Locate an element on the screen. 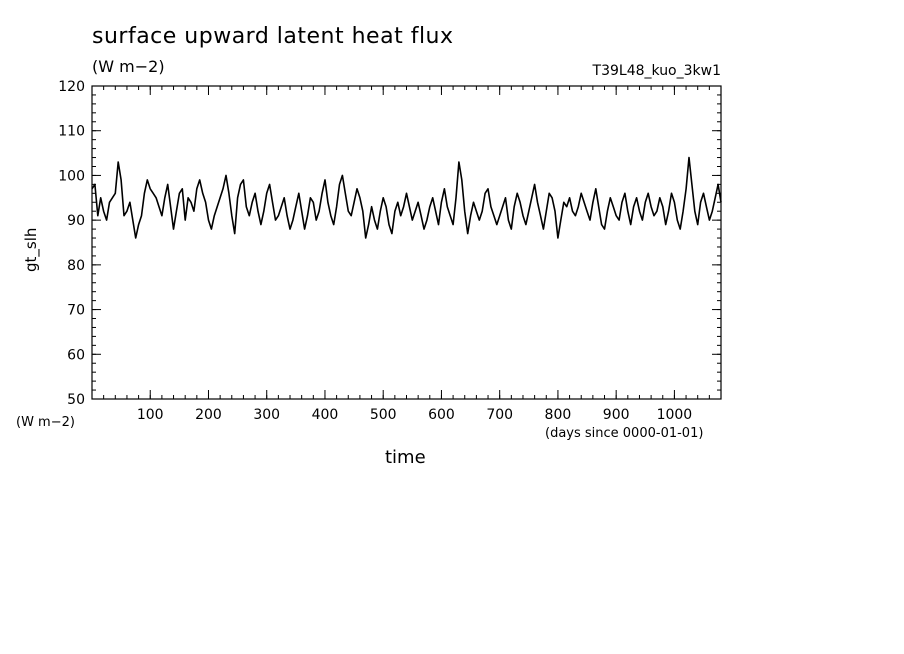 Image resolution: width=904 pixels, height=654 pixels. x-tick-label: 400 is located at coordinates (325, 415).